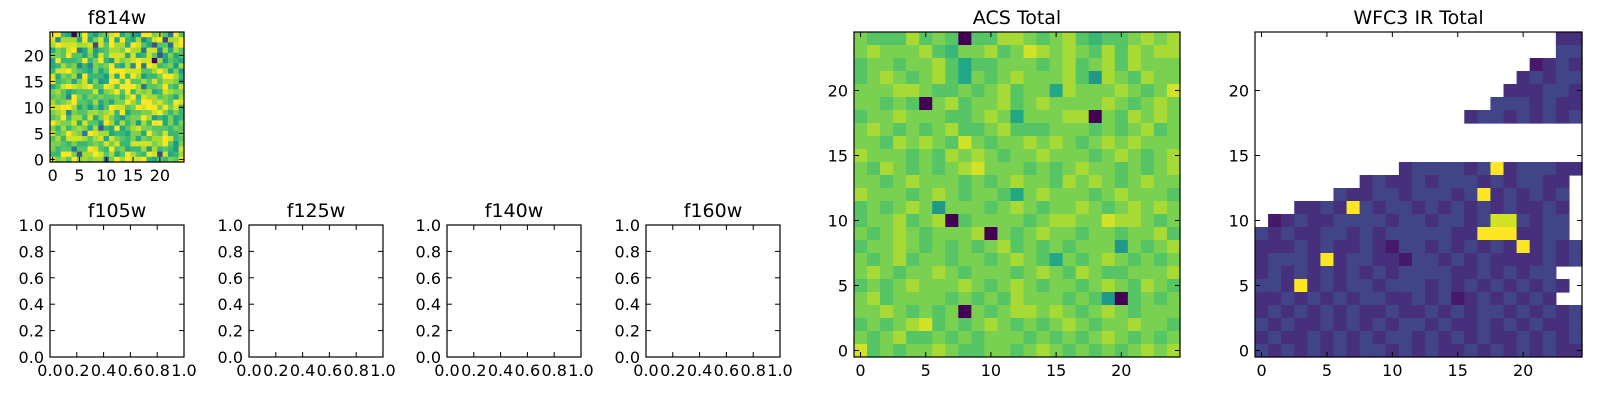 The width and height of the screenshot is (1600, 400). What do you see at coordinates (79, 175) in the screenshot?
I see `x-tick-label: 5` at bounding box center [79, 175].